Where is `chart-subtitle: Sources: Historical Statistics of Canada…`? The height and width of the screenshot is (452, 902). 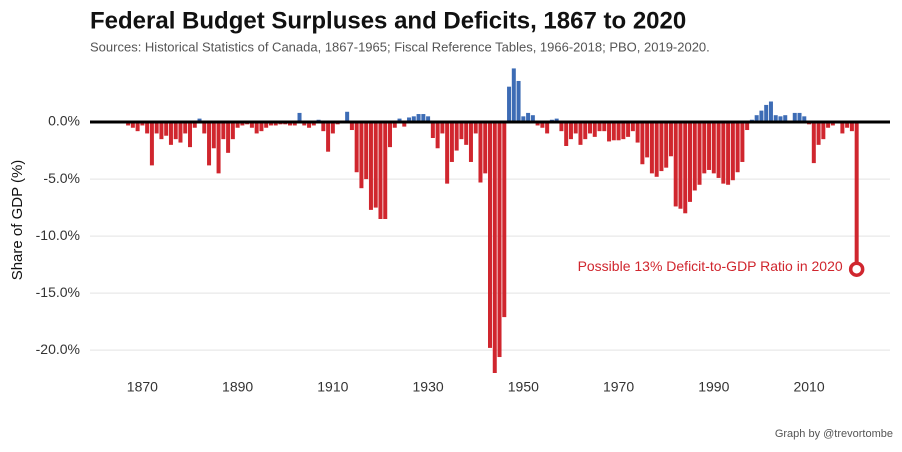 chart-subtitle: Sources: Historical Statistics of Canada… is located at coordinates (400, 46).